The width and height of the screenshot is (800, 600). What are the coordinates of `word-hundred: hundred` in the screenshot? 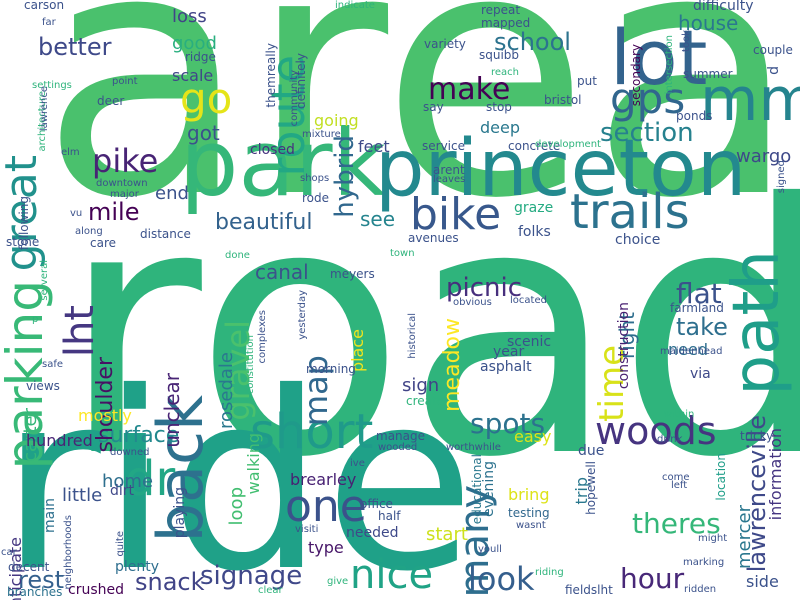 It's located at (59, 440).